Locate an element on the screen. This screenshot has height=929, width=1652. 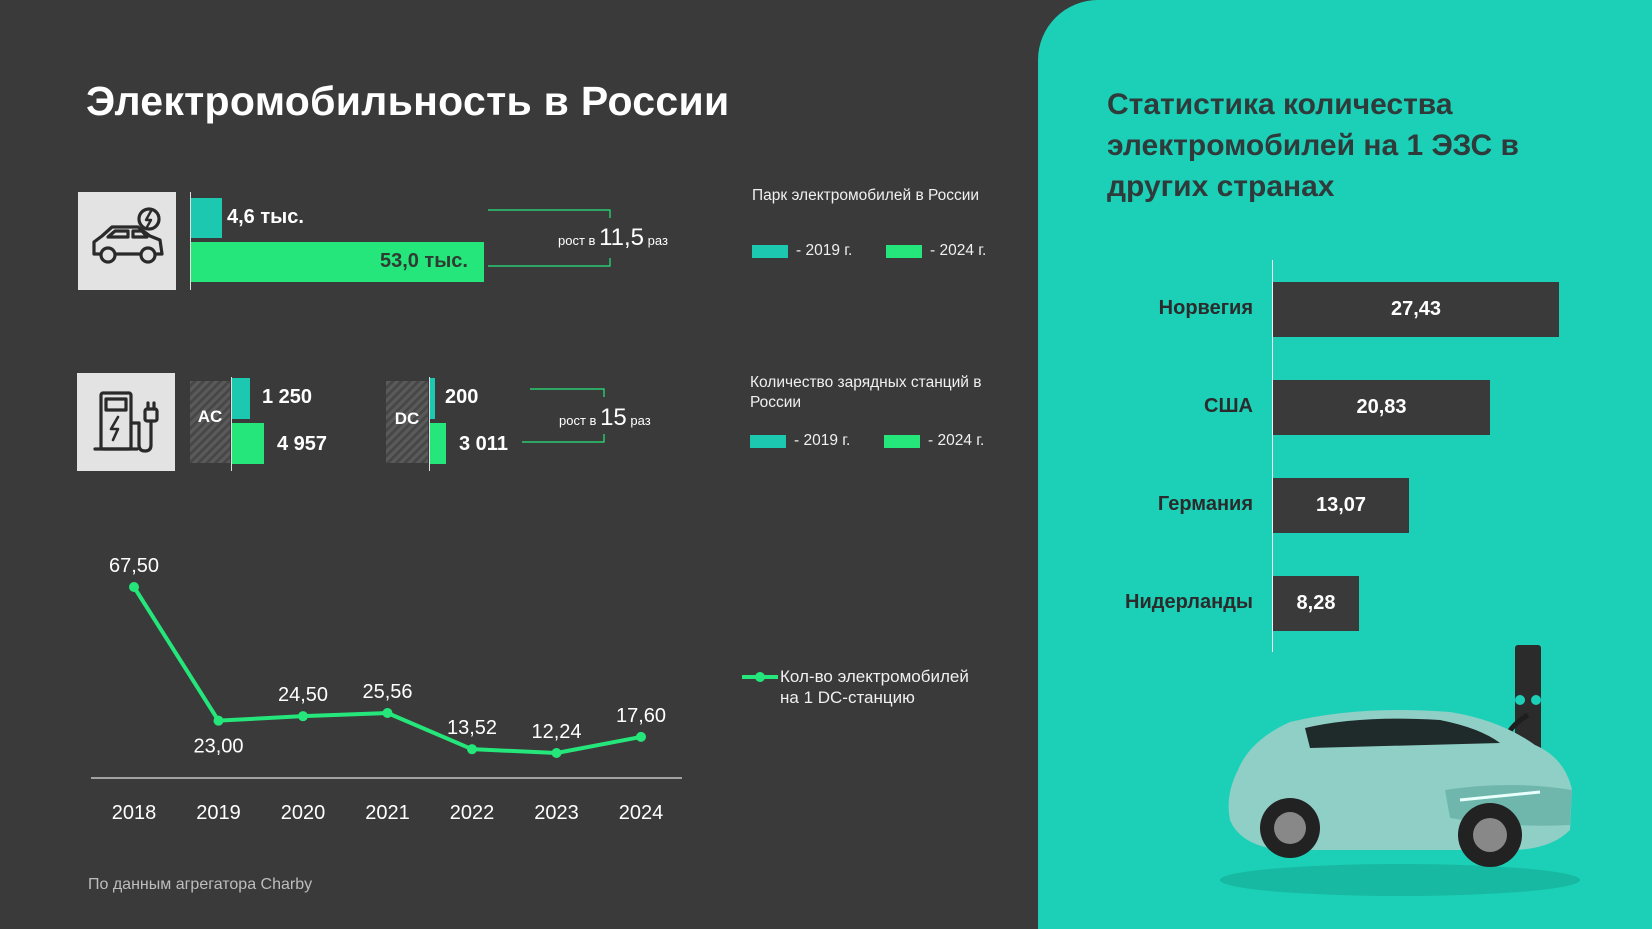
dc-bar-2019 is located at coordinates (432, 398).